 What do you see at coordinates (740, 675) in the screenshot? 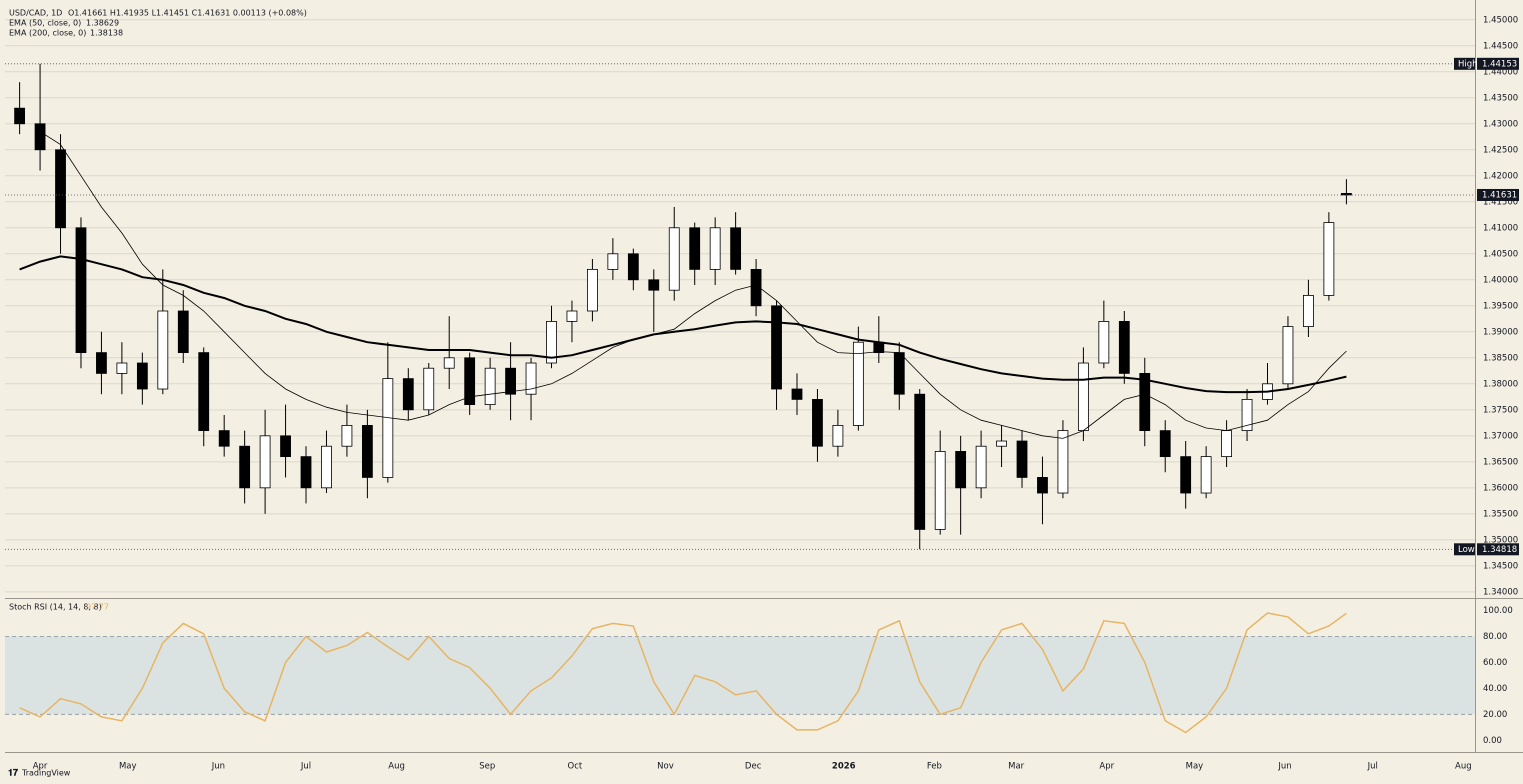
I see `band` at bounding box center [740, 675].